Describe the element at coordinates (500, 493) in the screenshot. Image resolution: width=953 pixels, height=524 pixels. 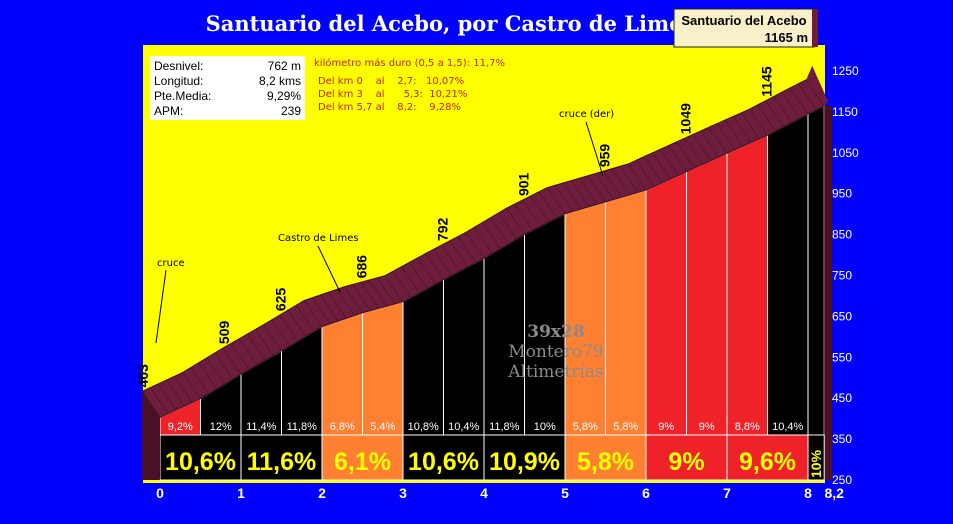
I see `x-axis: 0 1 2 3 4 5 6 7 8 8,2` at that location.